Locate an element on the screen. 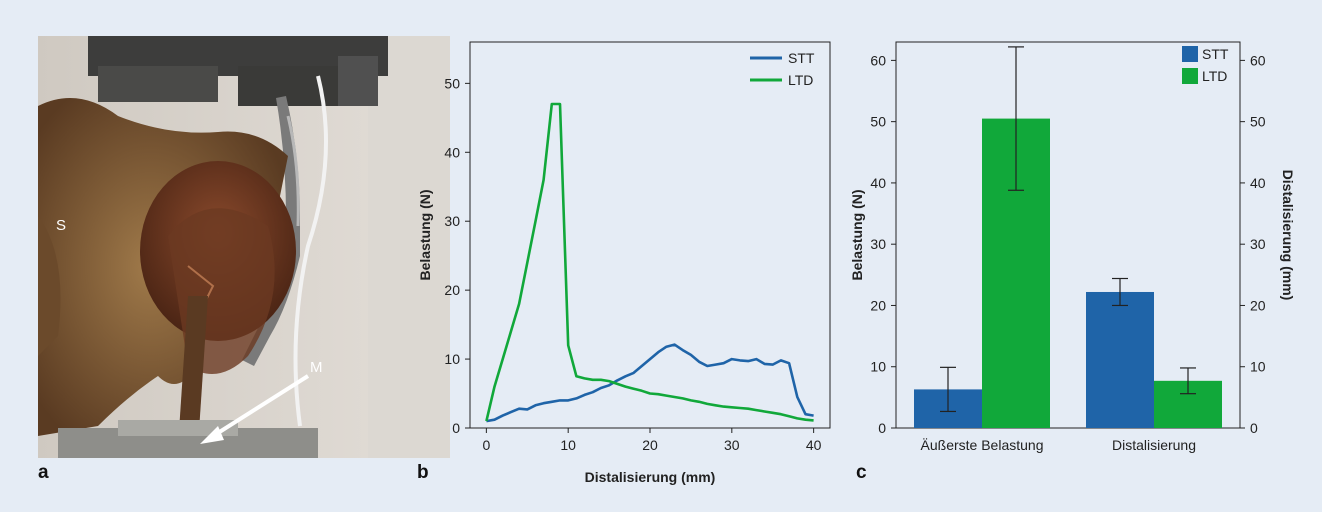 This screenshot has height=512, width=1322. legend-swatch-ltd is located at coordinates (1190, 76).